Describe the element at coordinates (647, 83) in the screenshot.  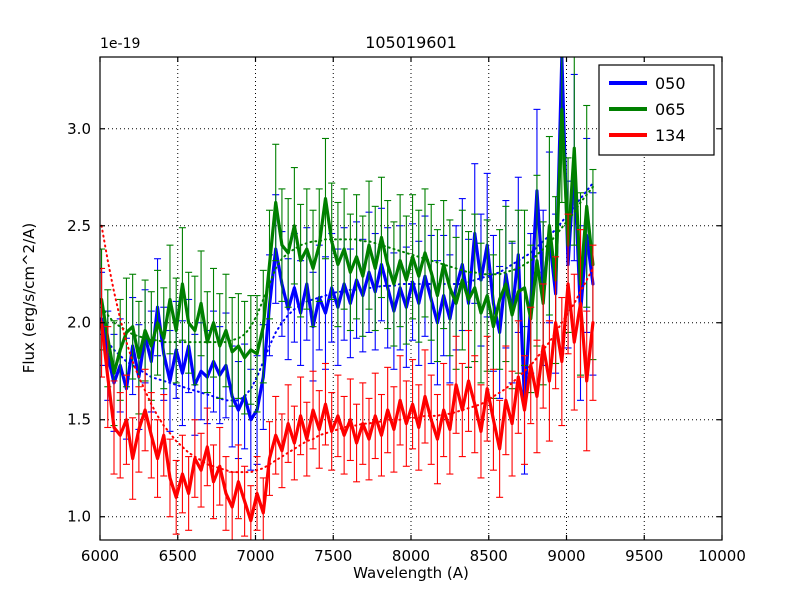
I see `legend-item-050: 050` at that location.